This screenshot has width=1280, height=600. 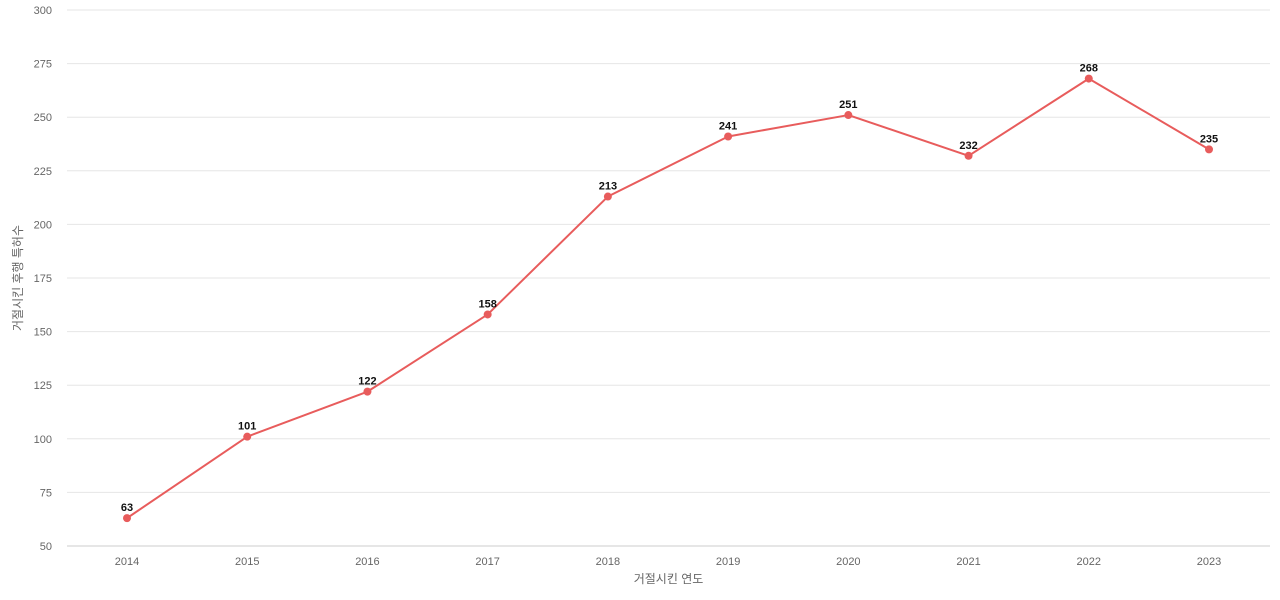 I want to click on y-axis-title: 거절시킨 후행 특허수, so click(x=17, y=278).